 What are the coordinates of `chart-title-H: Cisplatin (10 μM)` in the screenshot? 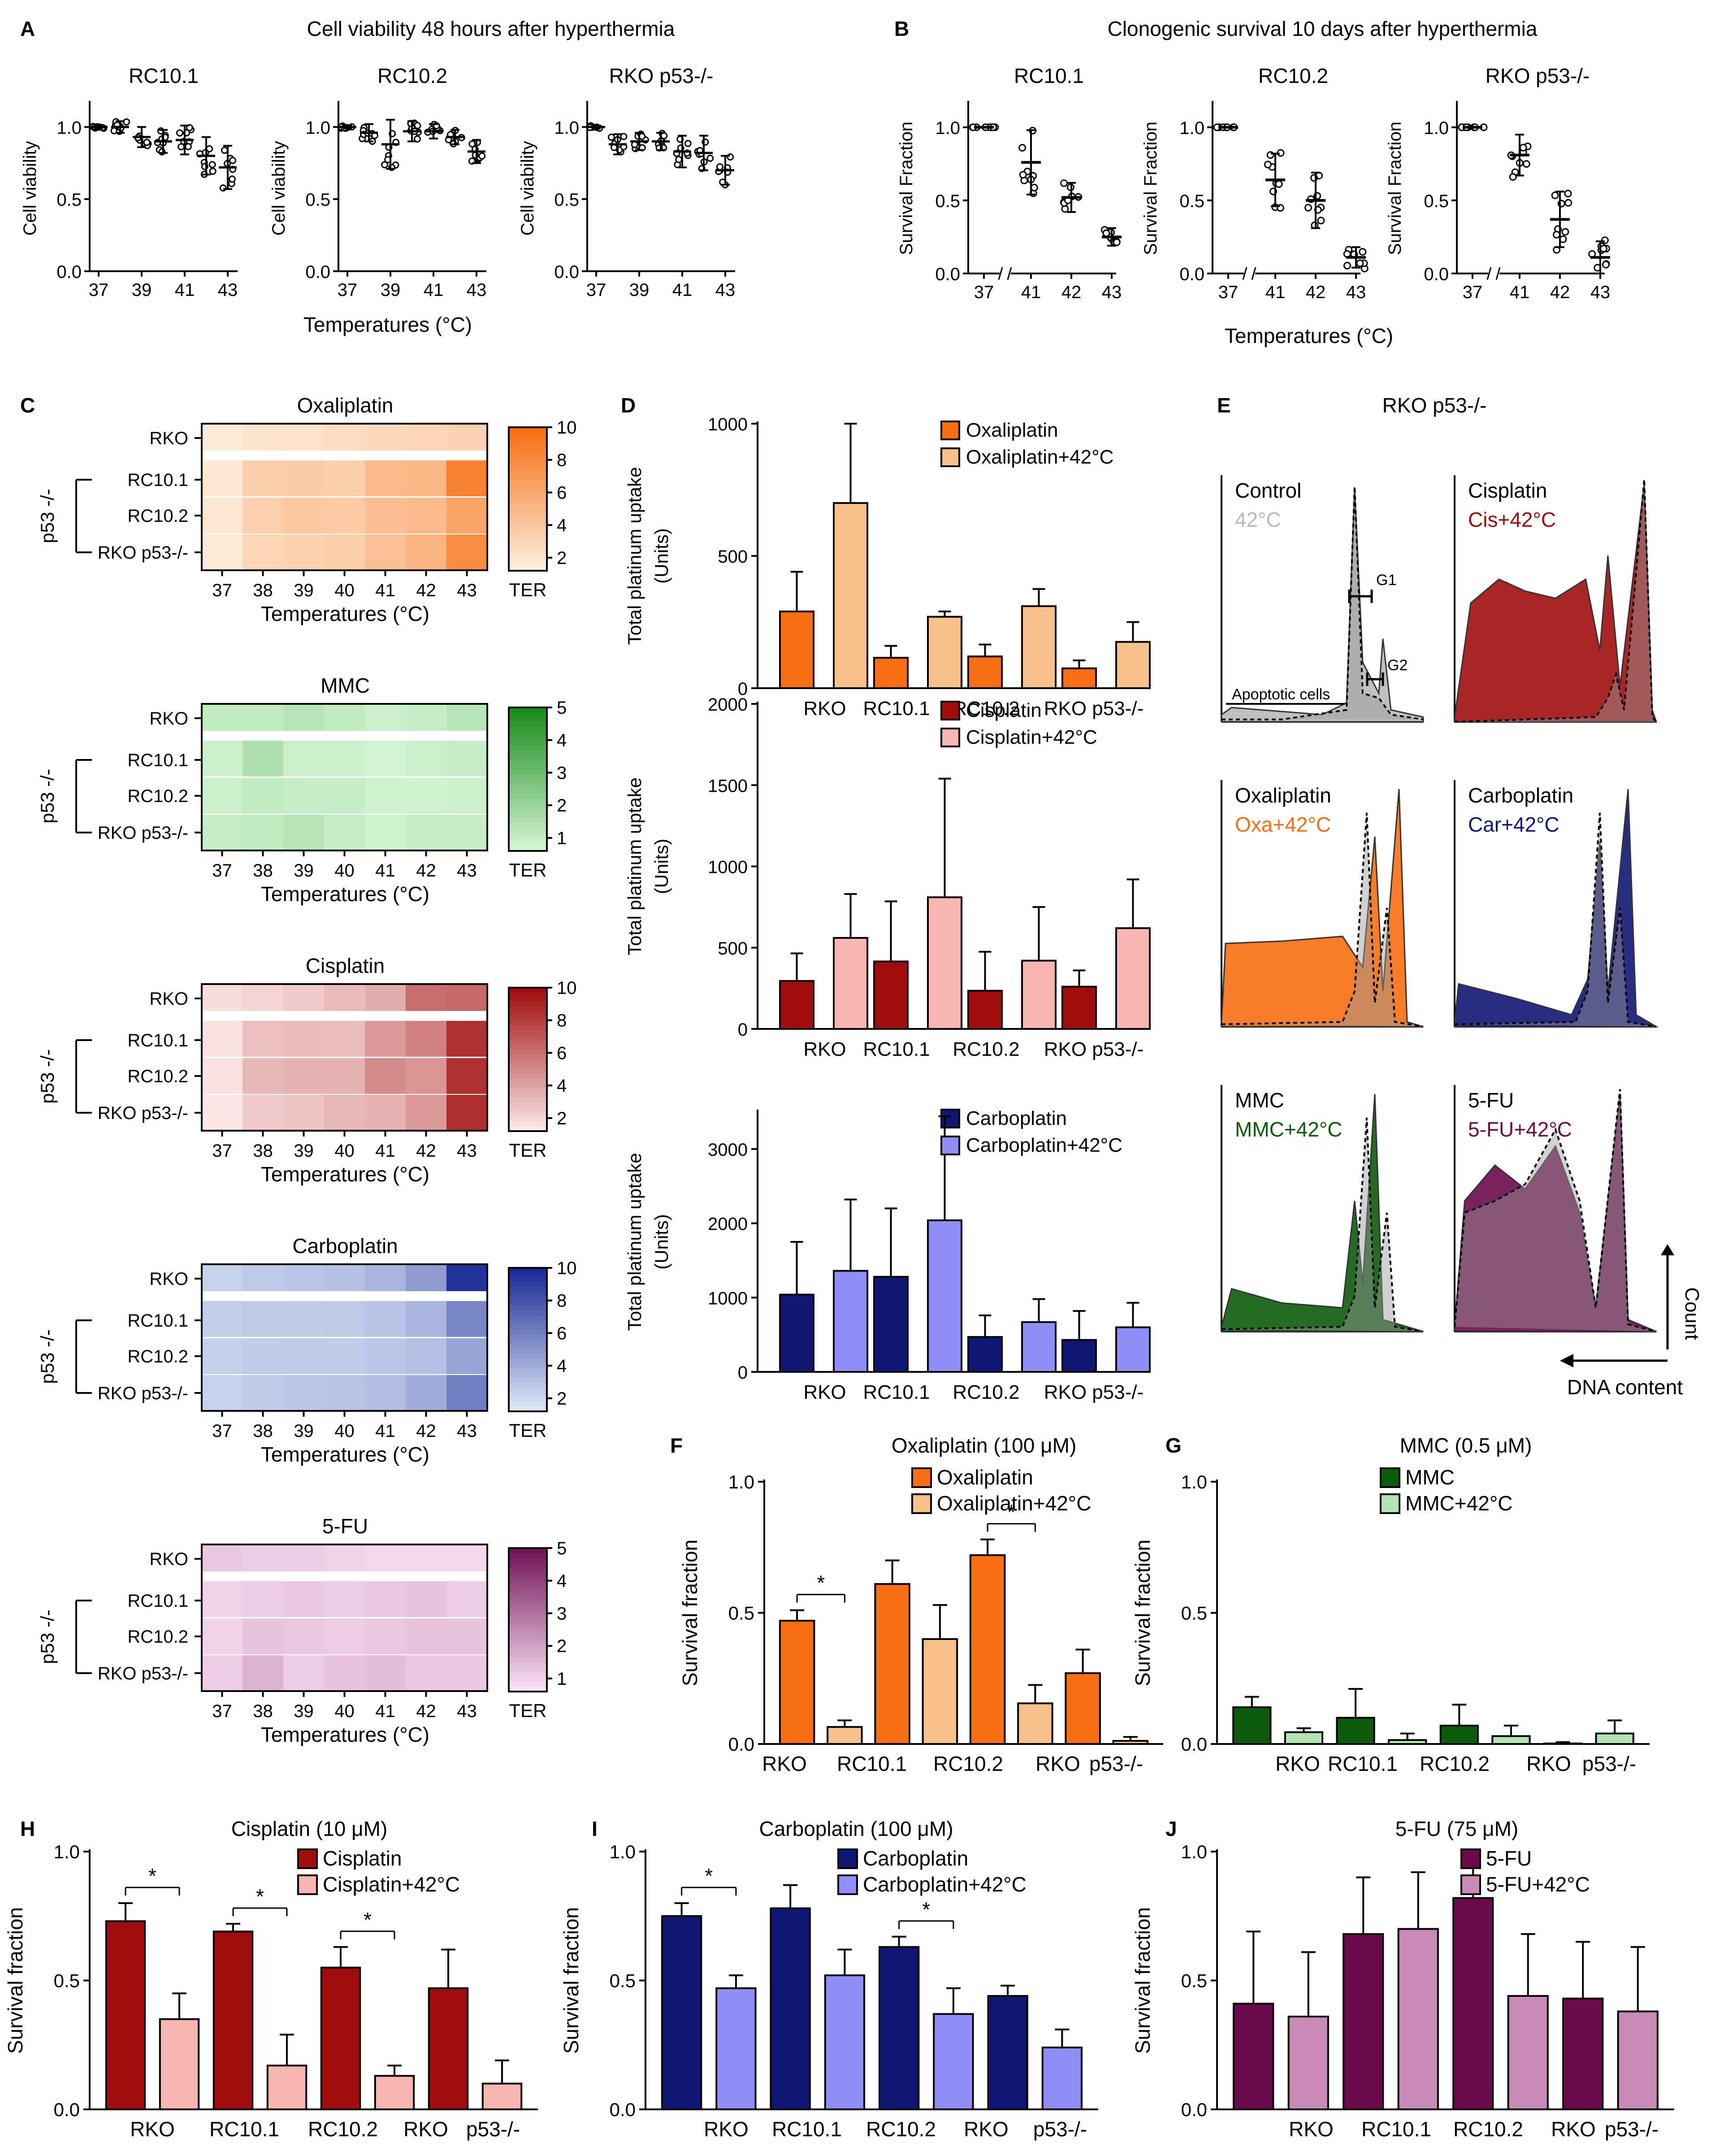 It's located at (309, 1828).